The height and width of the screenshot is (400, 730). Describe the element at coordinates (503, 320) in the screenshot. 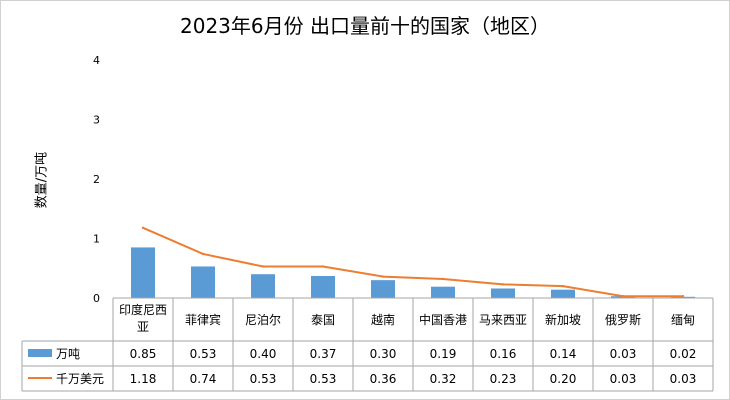

I see `category-label: 马来西亚` at that location.